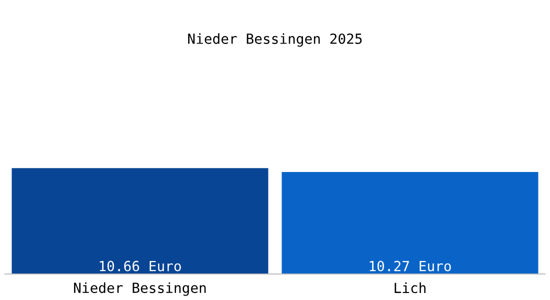  I want to click on data-label: 10.27 Euro, so click(410, 266).